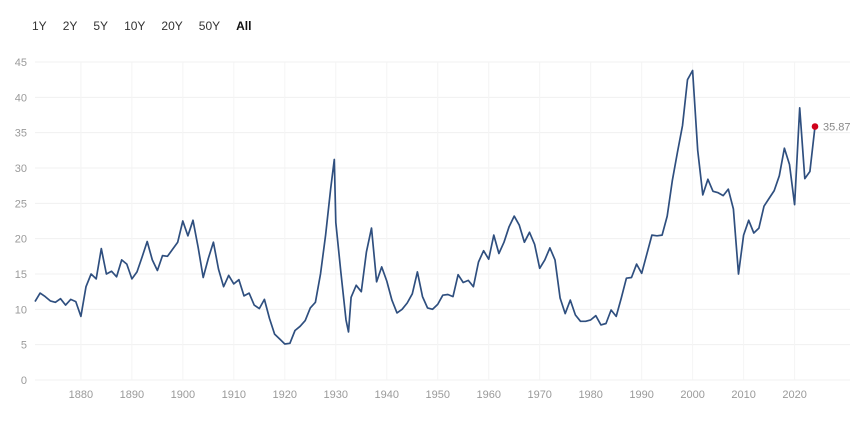 The height and width of the screenshot is (424, 867). What do you see at coordinates (134, 26) in the screenshot?
I see `range-button-10y: 10Y` at bounding box center [134, 26].